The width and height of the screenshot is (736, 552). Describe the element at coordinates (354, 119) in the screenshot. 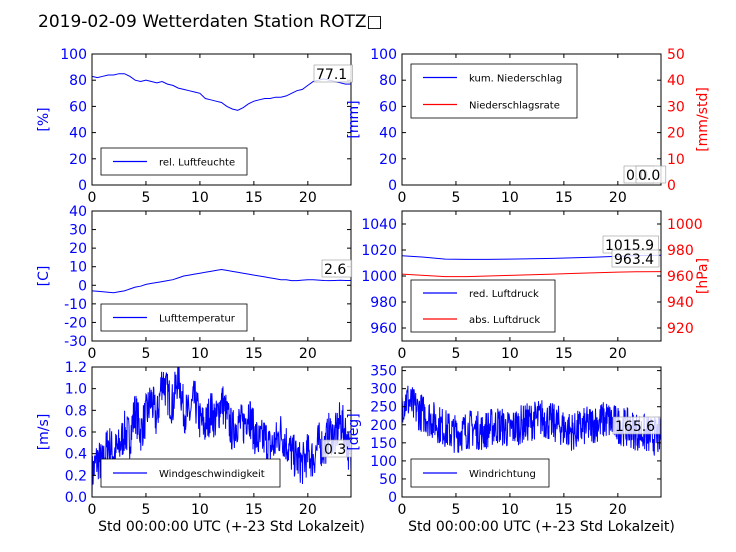

I see `y-axis-label: [mm]` at that location.